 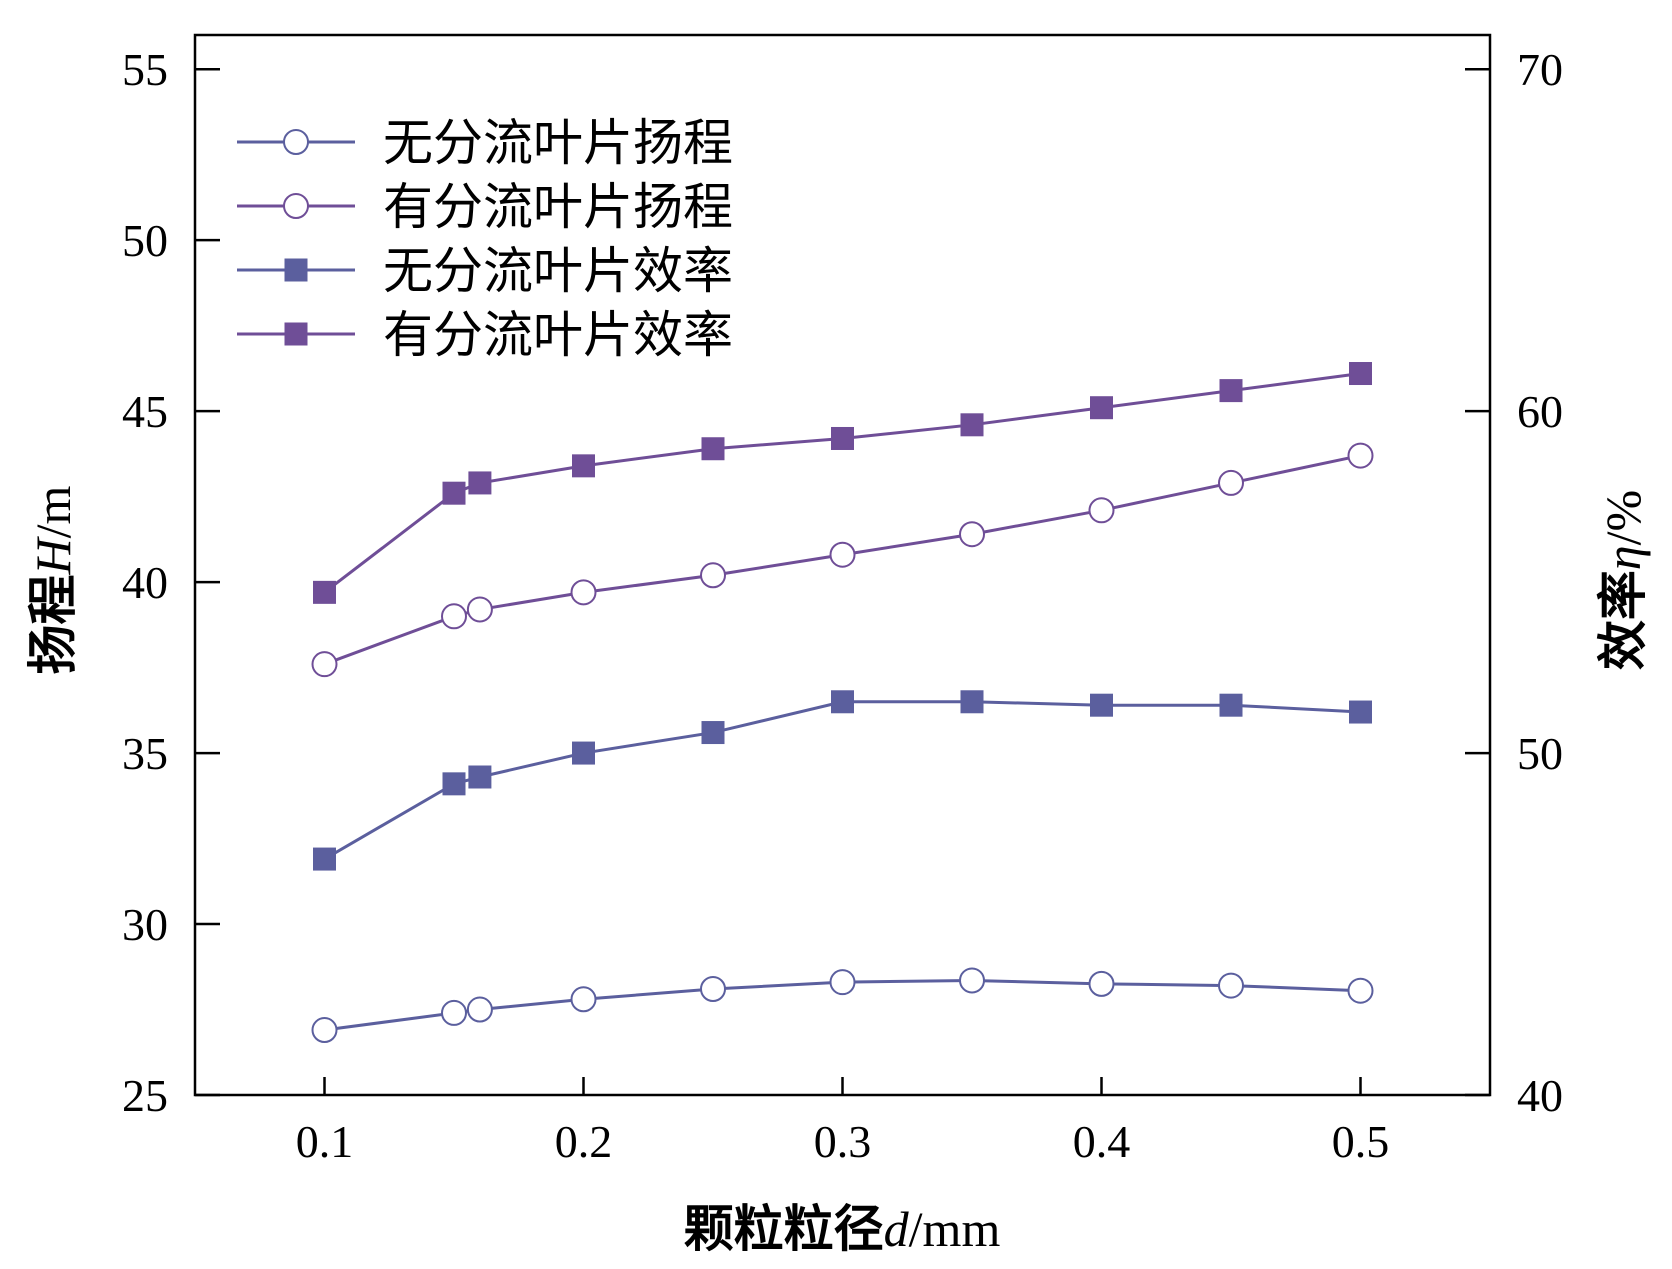 What do you see at coordinates (145, 69) in the screenshot?
I see `left-y-tick-label: 55` at bounding box center [145, 69].